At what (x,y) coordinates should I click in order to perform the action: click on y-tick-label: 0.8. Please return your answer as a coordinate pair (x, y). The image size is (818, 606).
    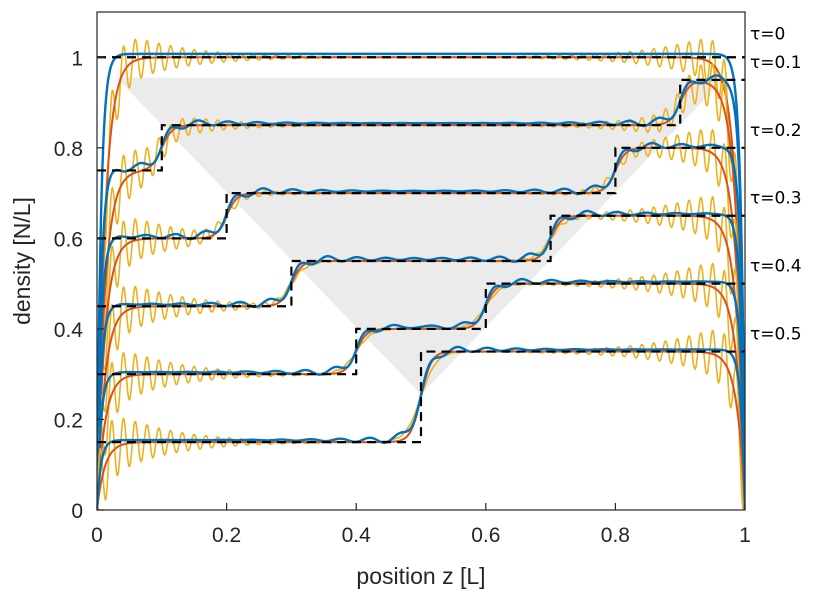
    Looking at the image, I should click on (68, 149).